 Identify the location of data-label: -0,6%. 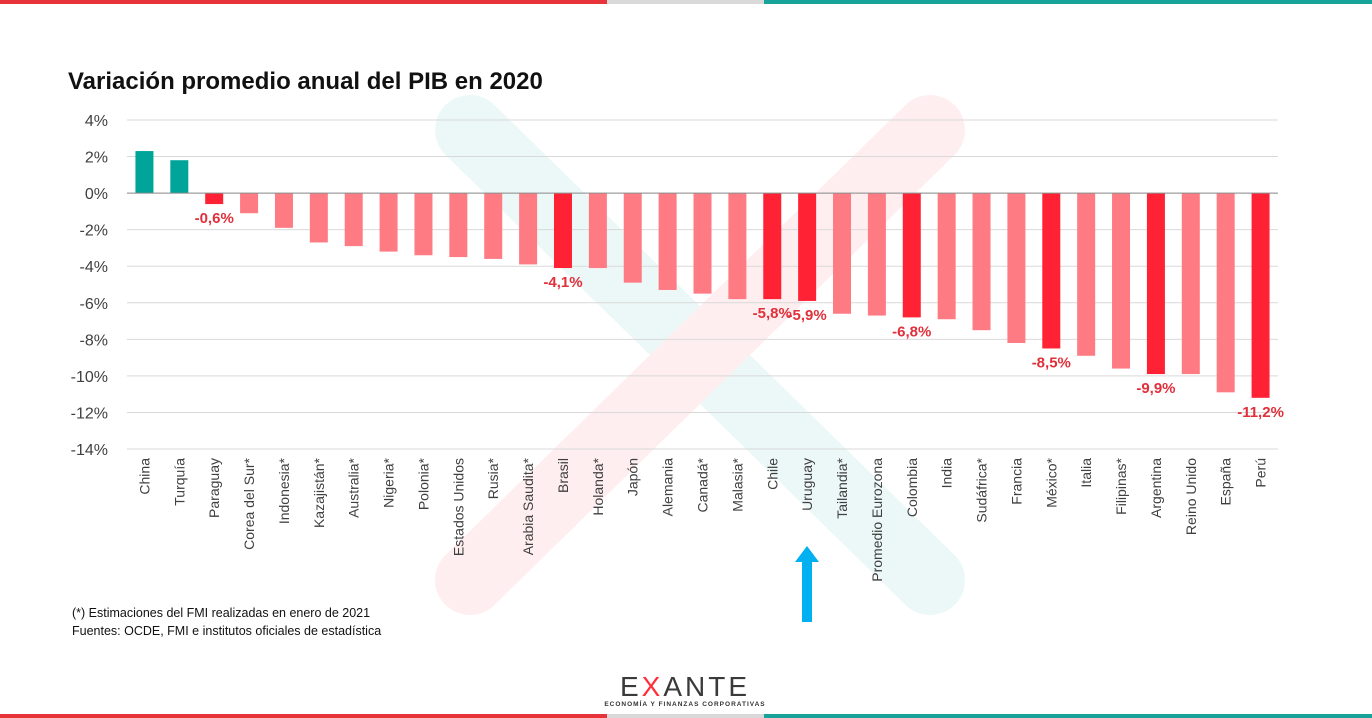
(214, 218).